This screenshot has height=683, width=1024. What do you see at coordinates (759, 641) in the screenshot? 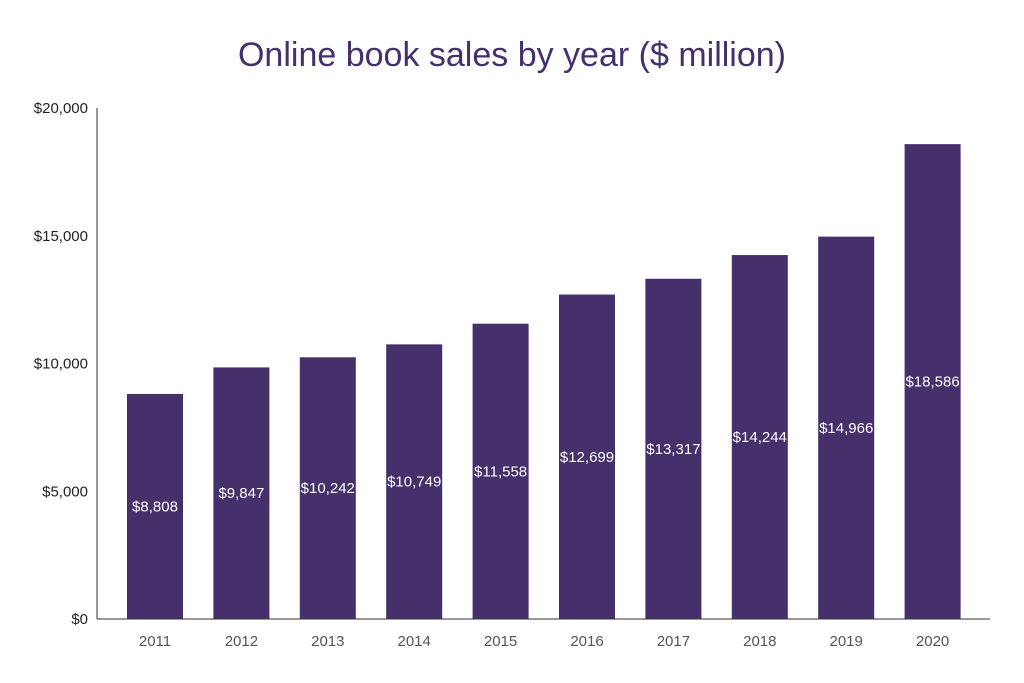
I see `x-tick-label: 2018` at bounding box center [759, 641].